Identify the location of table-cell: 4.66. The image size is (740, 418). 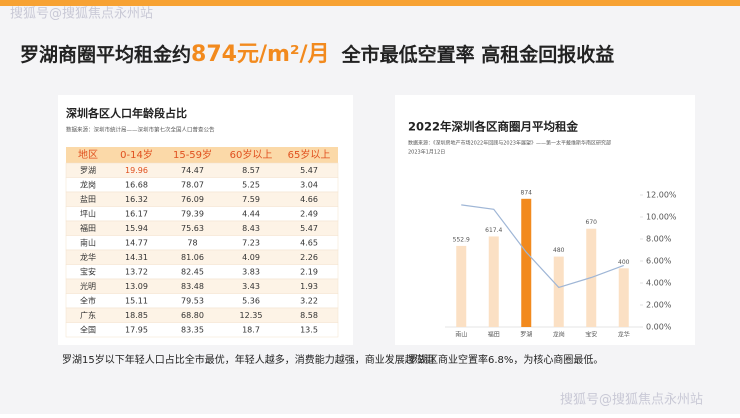
(309, 199).